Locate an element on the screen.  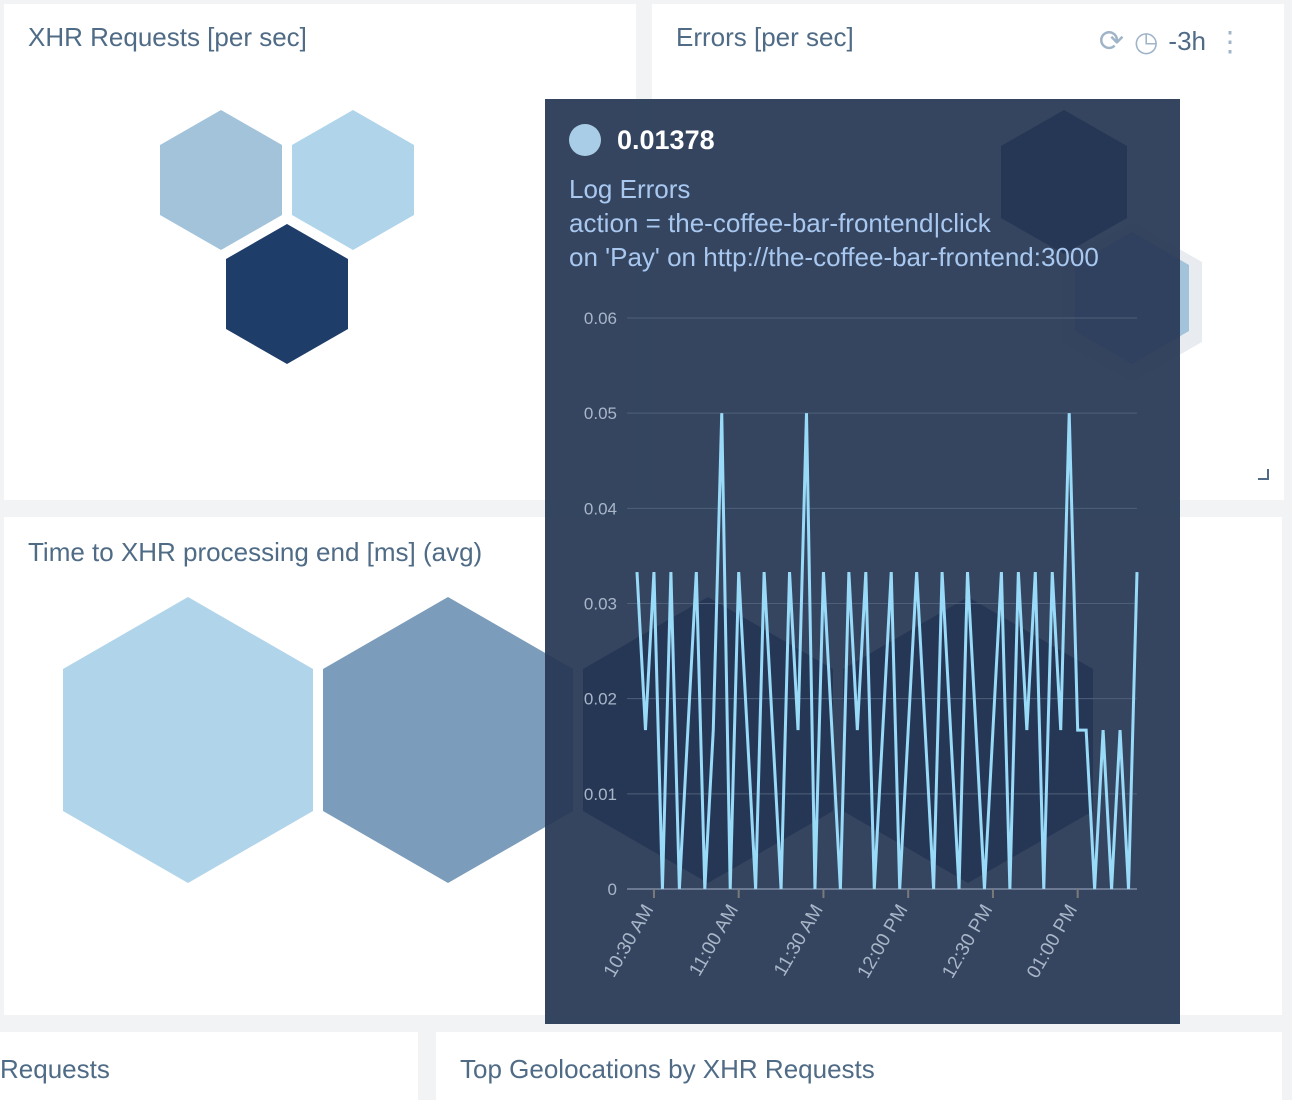
time-range-button: -3h is located at coordinates (1187, 41).